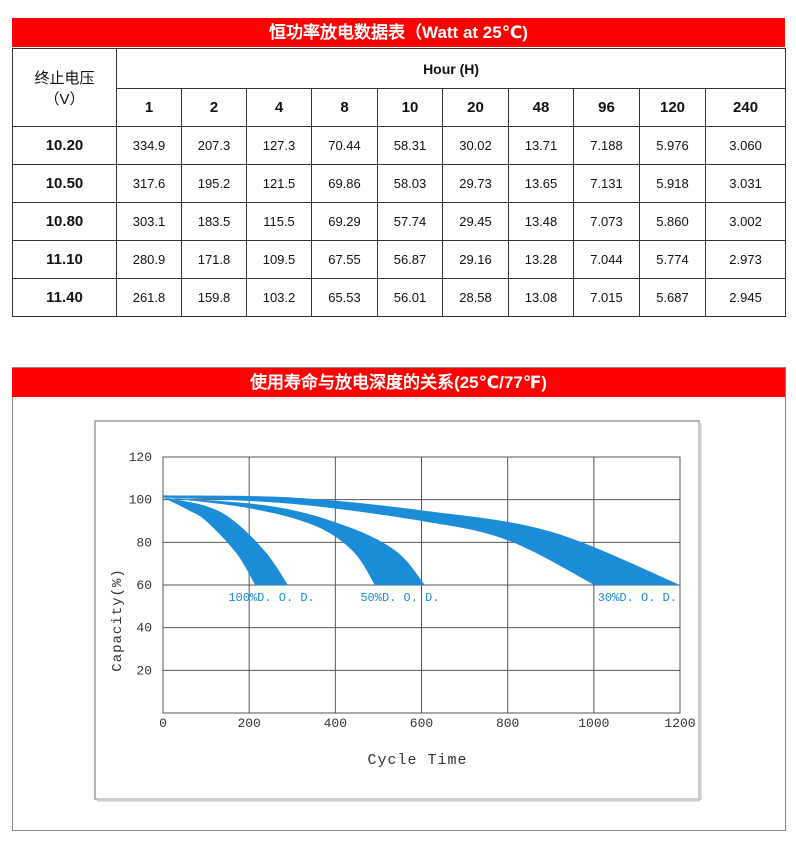 The height and width of the screenshot is (852, 796). What do you see at coordinates (672, 107) in the screenshot?
I see `hour-cell: 120` at bounding box center [672, 107].